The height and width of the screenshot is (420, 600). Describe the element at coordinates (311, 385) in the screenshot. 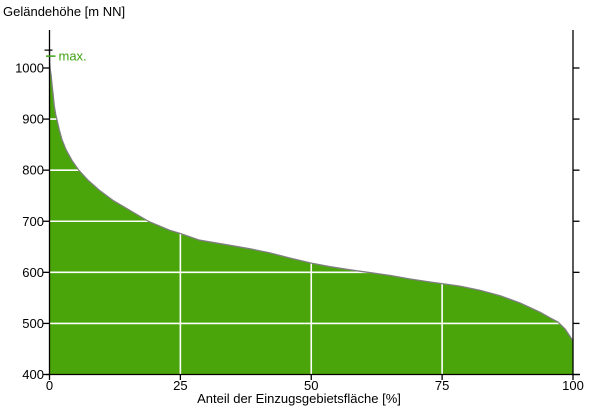

I see `x-tick-label: 50` at that location.